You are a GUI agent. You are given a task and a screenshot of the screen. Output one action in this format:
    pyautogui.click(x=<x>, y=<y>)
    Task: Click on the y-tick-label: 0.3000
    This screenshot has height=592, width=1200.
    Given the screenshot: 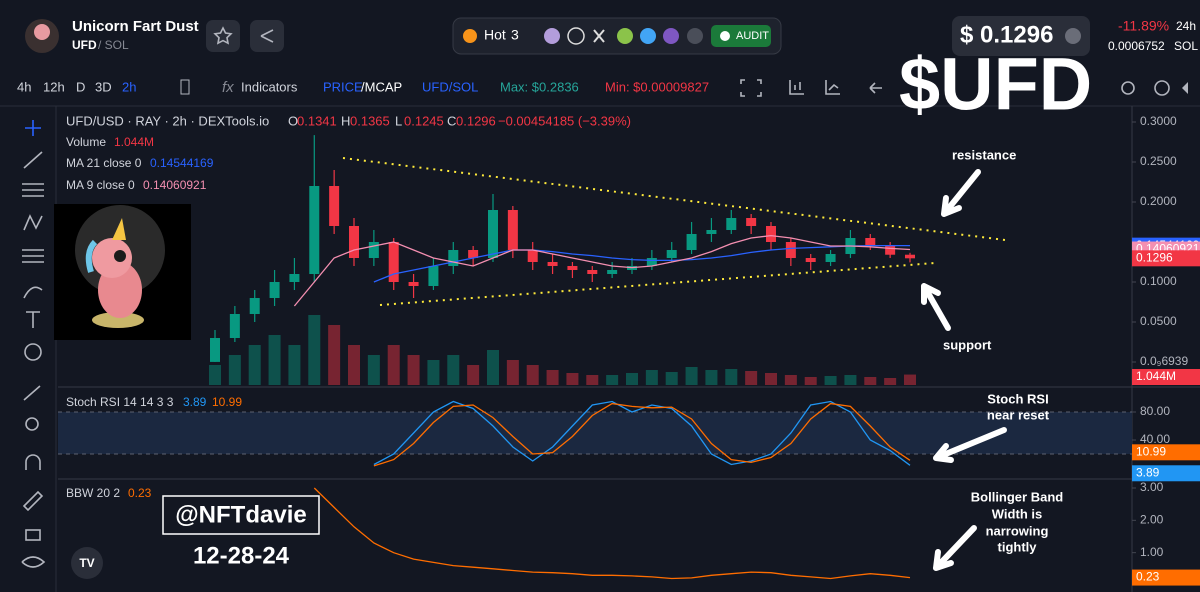 What is the action you would take?
    pyautogui.click(x=1158, y=121)
    